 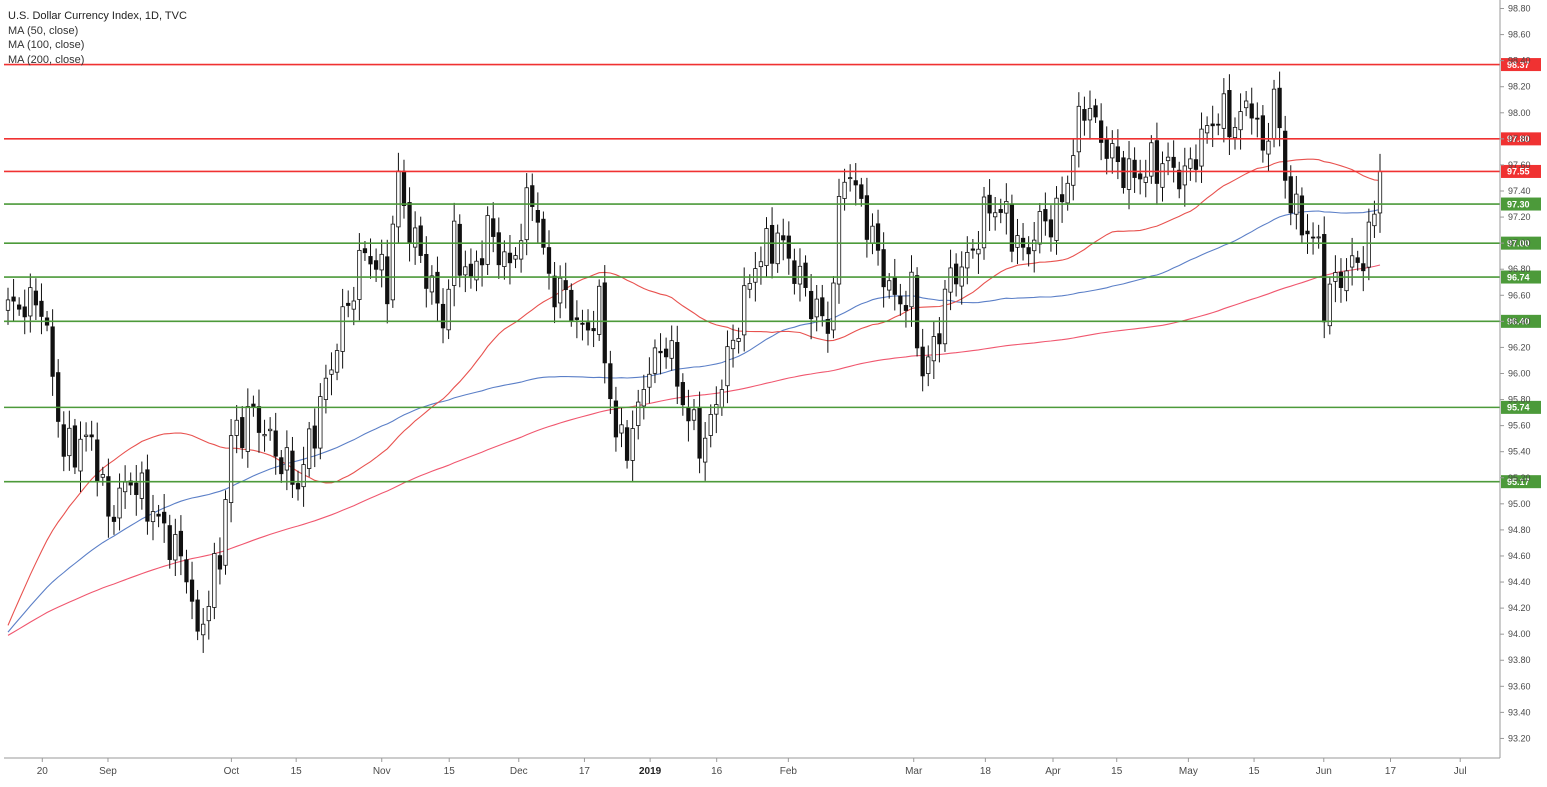 I want to click on y-tick-label: 98.00, so click(x=1519, y=113).